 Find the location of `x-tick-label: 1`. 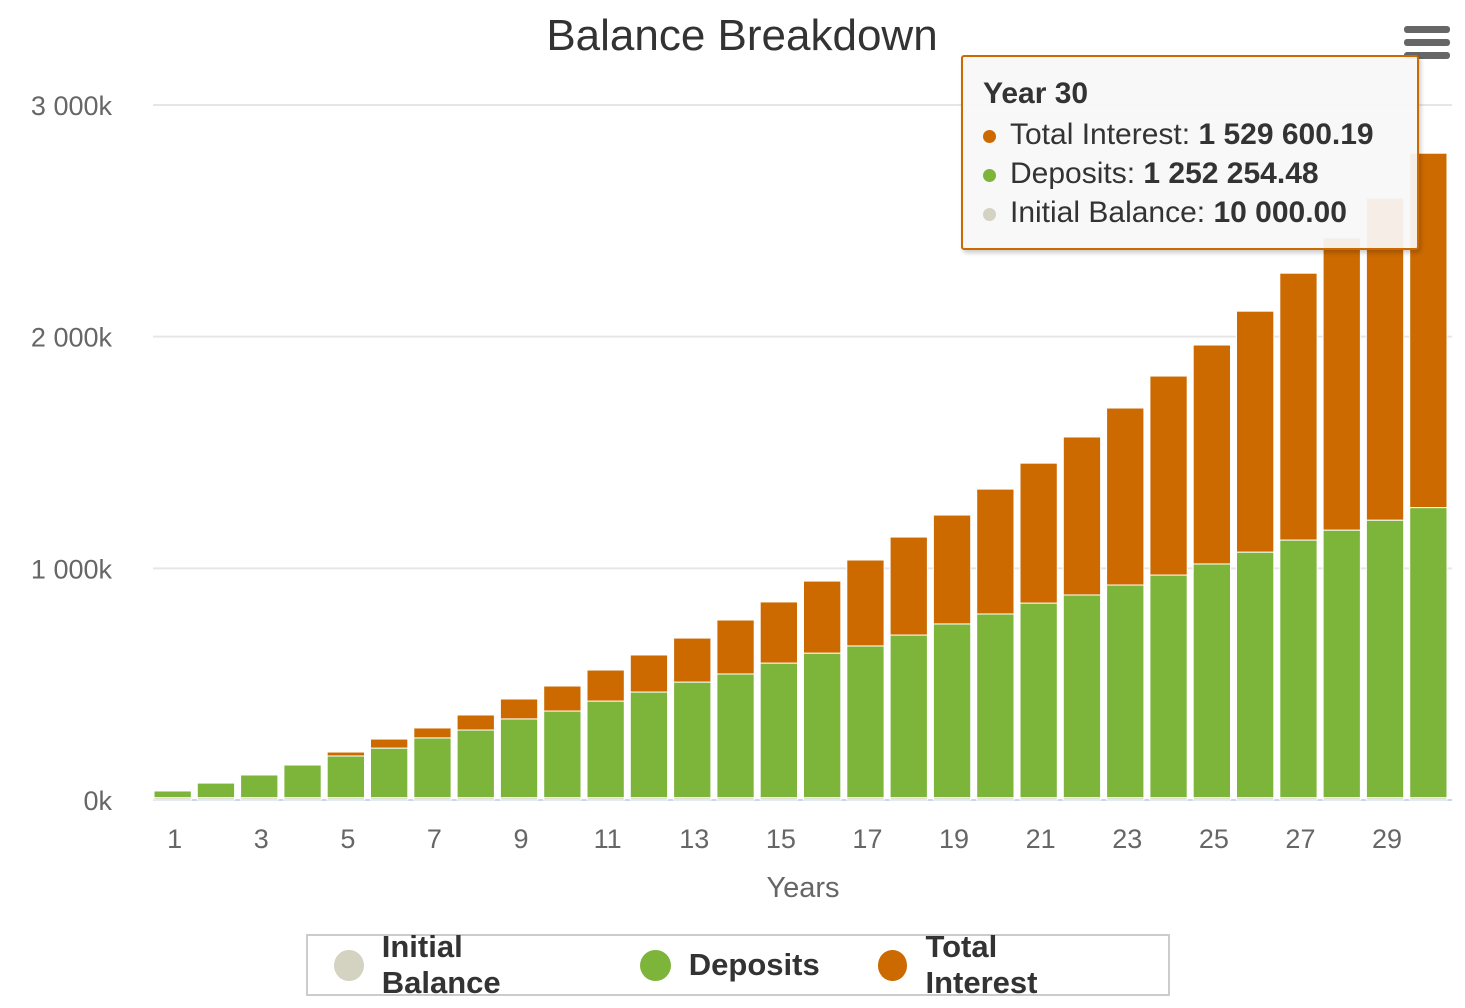

x-tick-label: 1 is located at coordinates (174, 839).